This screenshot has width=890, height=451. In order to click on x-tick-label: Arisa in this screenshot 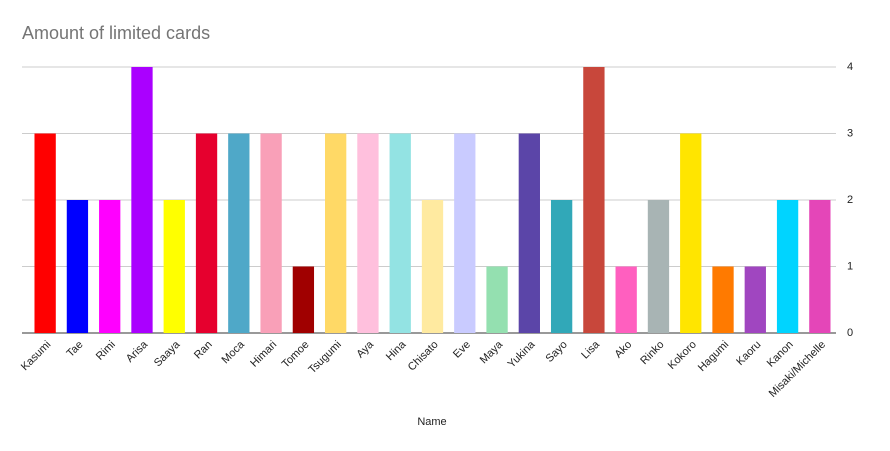, I will do `click(137, 351)`.